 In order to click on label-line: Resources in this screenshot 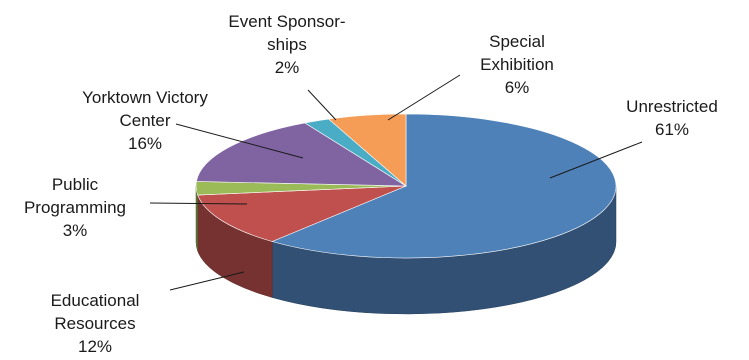, I will do `click(94, 323)`.